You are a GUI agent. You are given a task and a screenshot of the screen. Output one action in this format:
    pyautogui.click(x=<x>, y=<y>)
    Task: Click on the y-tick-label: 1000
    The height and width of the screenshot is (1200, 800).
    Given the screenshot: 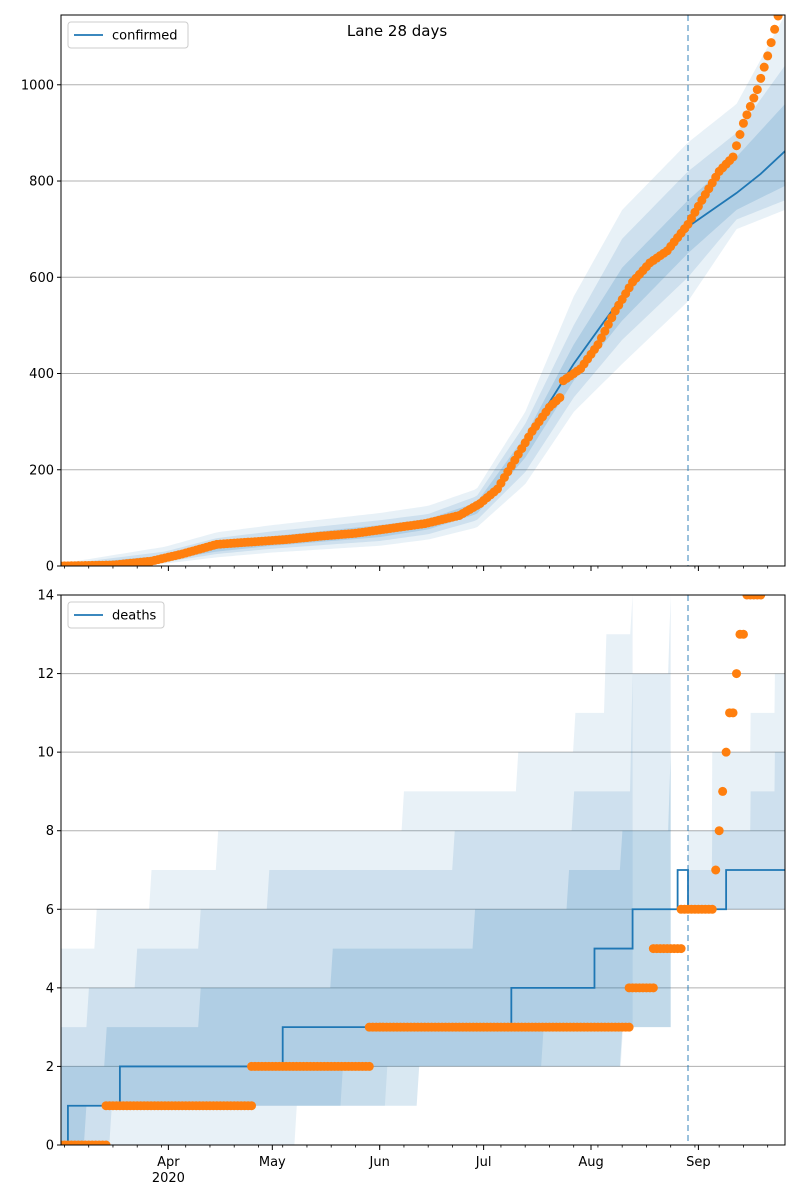 What is the action you would take?
    pyautogui.click(x=37, y=85)
    